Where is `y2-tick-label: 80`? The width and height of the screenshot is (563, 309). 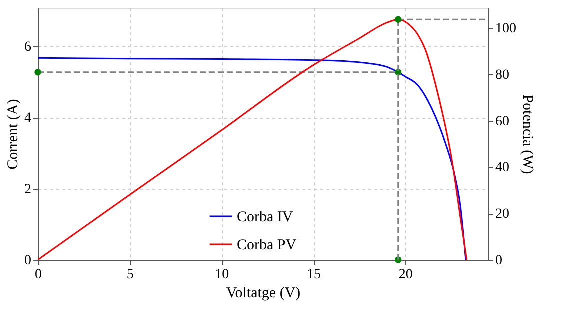 y2-tick-label: 80 is located at coordinates (503, 75).